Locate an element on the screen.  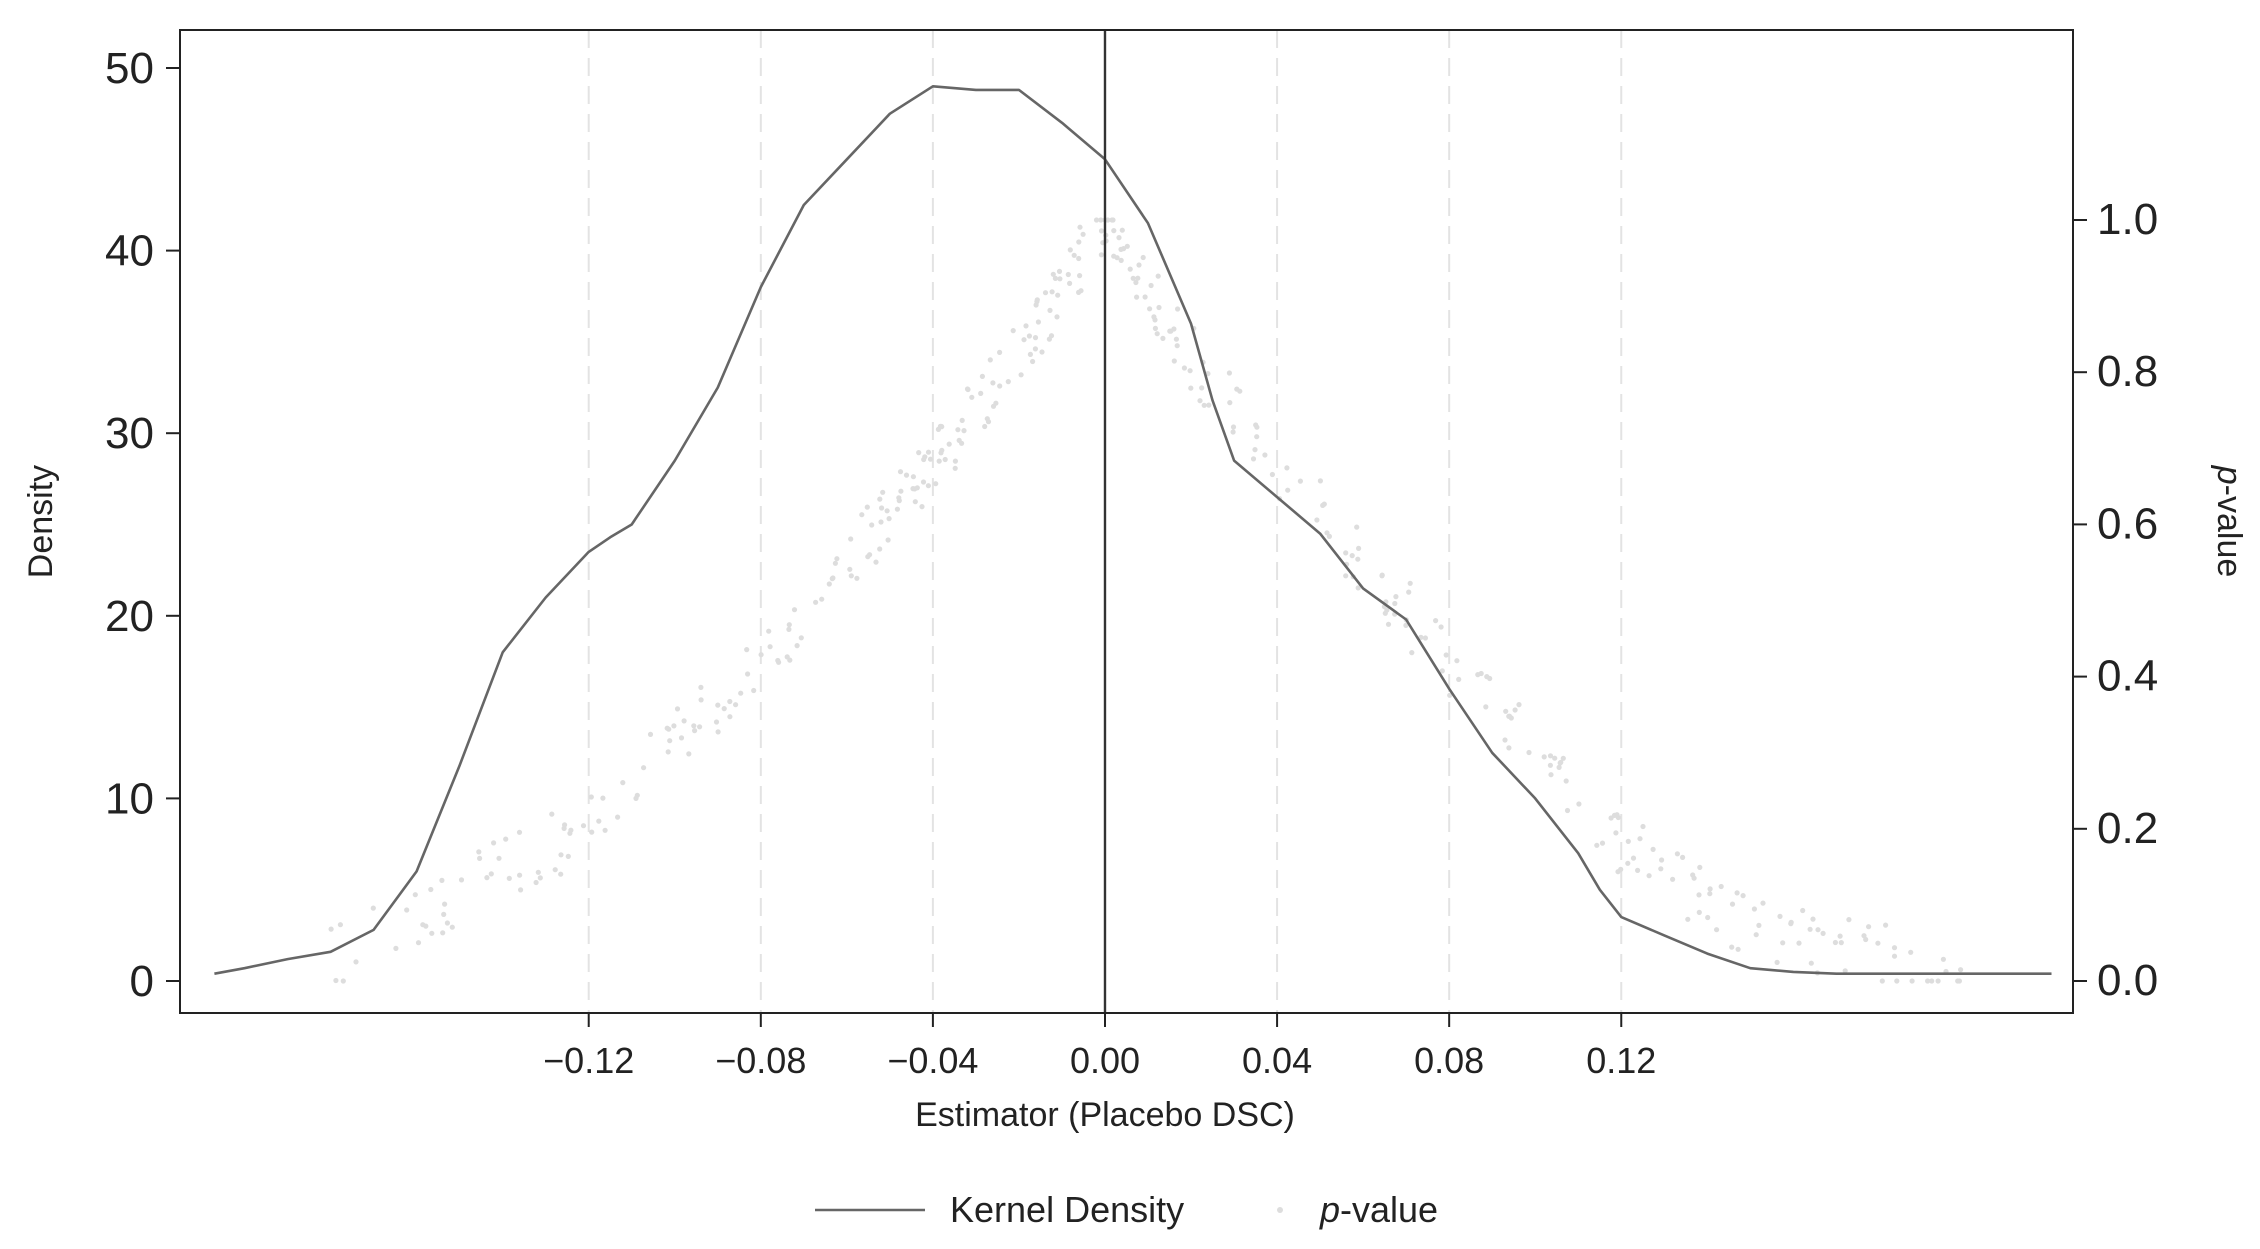
x-tick-label: 0.12 is located at coordinates (1621, 1060).